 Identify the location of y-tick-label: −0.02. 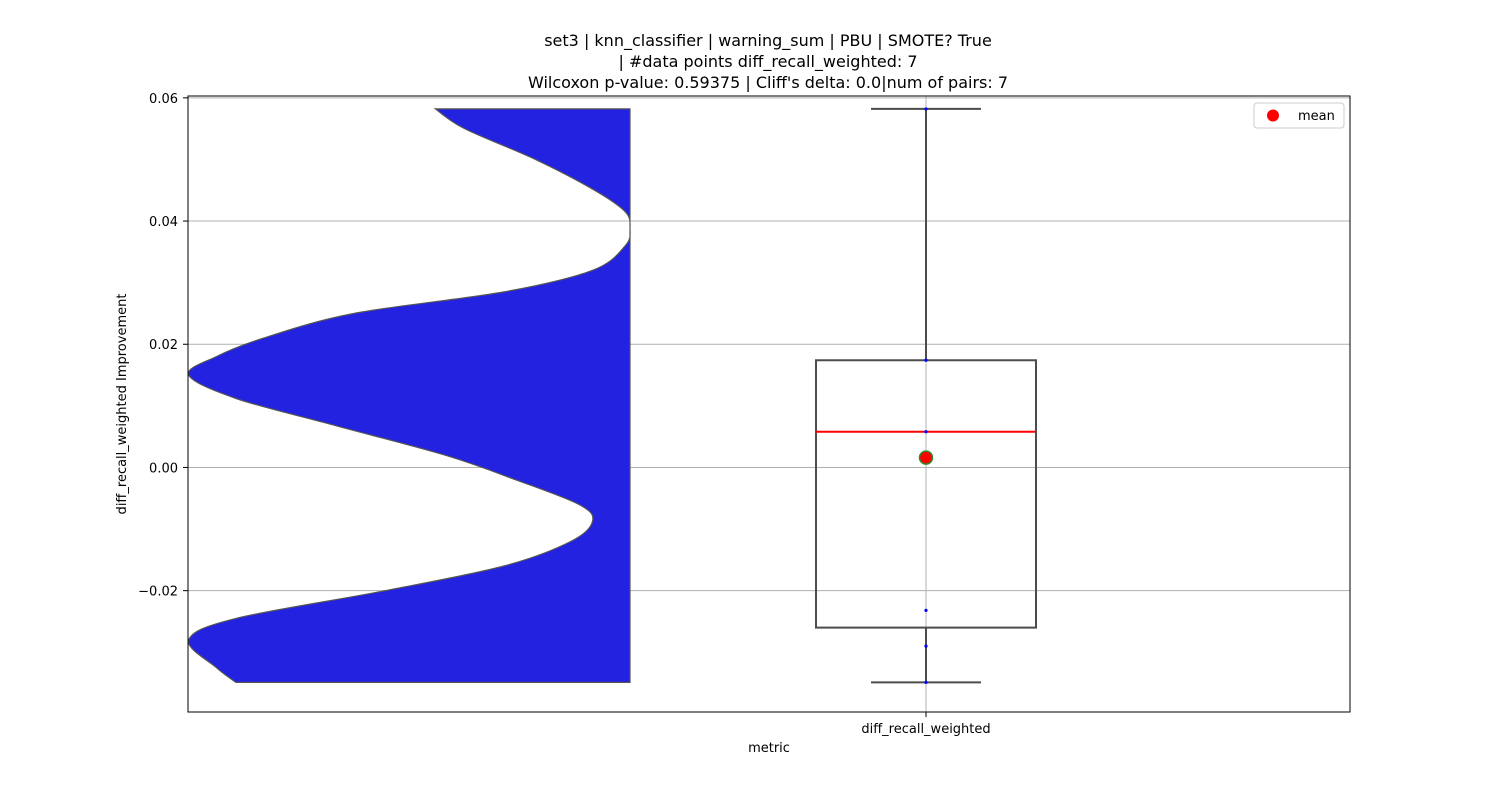
(158, 592).